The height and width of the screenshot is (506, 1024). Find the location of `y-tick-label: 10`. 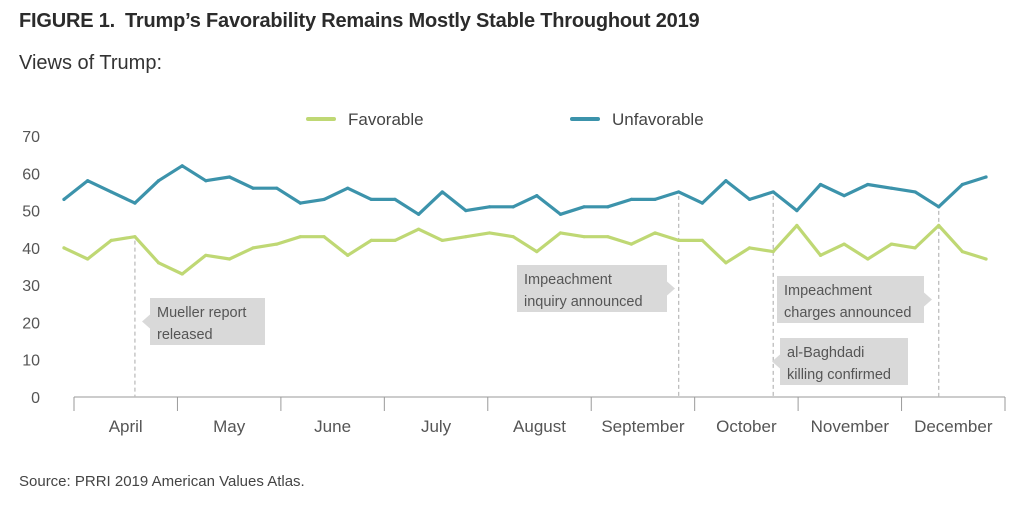

y-tick-label: 10 is located at coordinates (31, 361).